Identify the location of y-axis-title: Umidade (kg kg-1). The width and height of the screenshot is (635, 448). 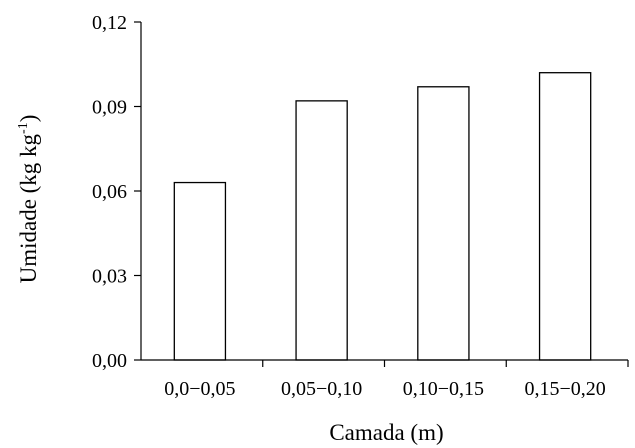
(28, 199).